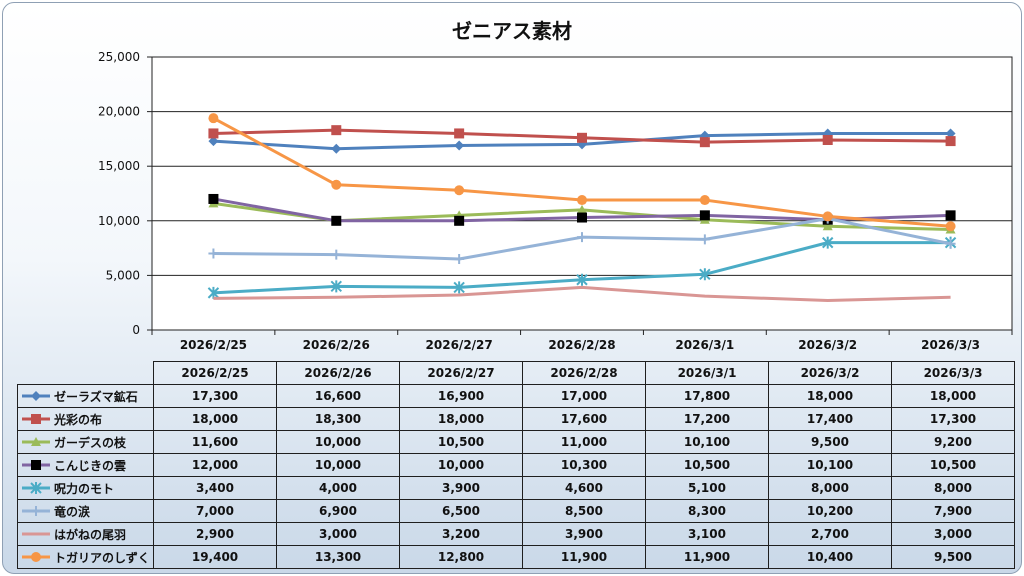 This screenshot has height=576, width=1024. What do you see at coordinates (830, 557) in the screenshot?
I see `table-cell: 10,400` at bounding box center [830, 557].